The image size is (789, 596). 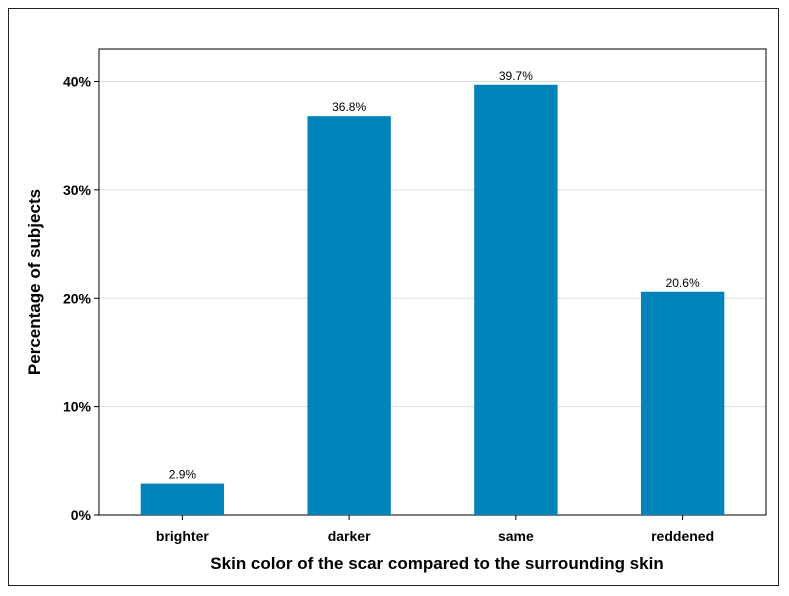 I want to click on data-label-same: 39.7%, so click(x=516, y=76).